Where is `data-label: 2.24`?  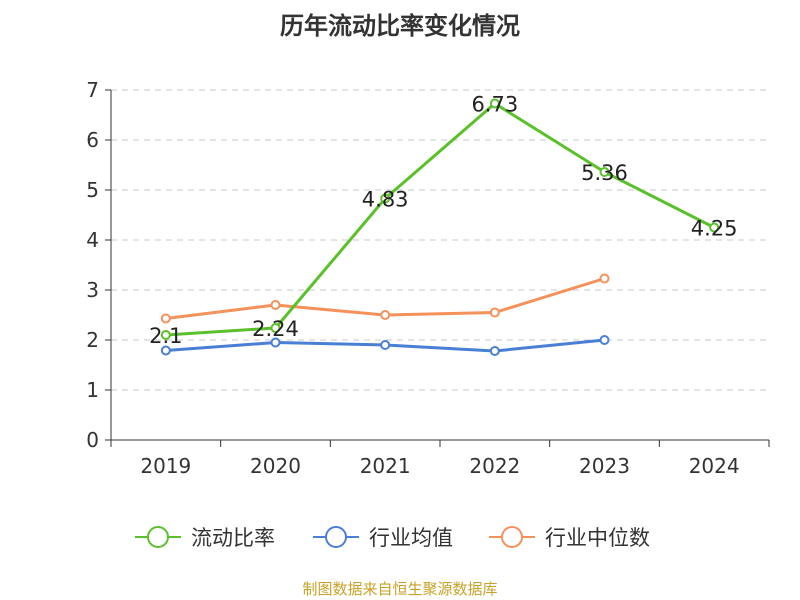
data-label: 2.24 is located at coordinates (275, 329).